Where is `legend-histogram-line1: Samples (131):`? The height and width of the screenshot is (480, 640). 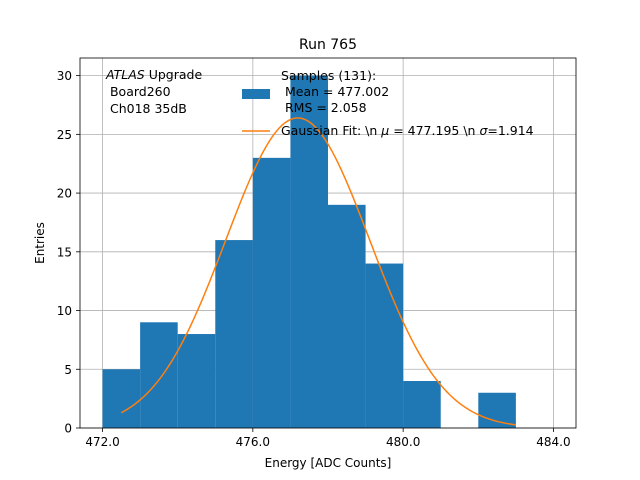
legend-histogram-line1: Samples (131): is located at coordinates (328, 75).